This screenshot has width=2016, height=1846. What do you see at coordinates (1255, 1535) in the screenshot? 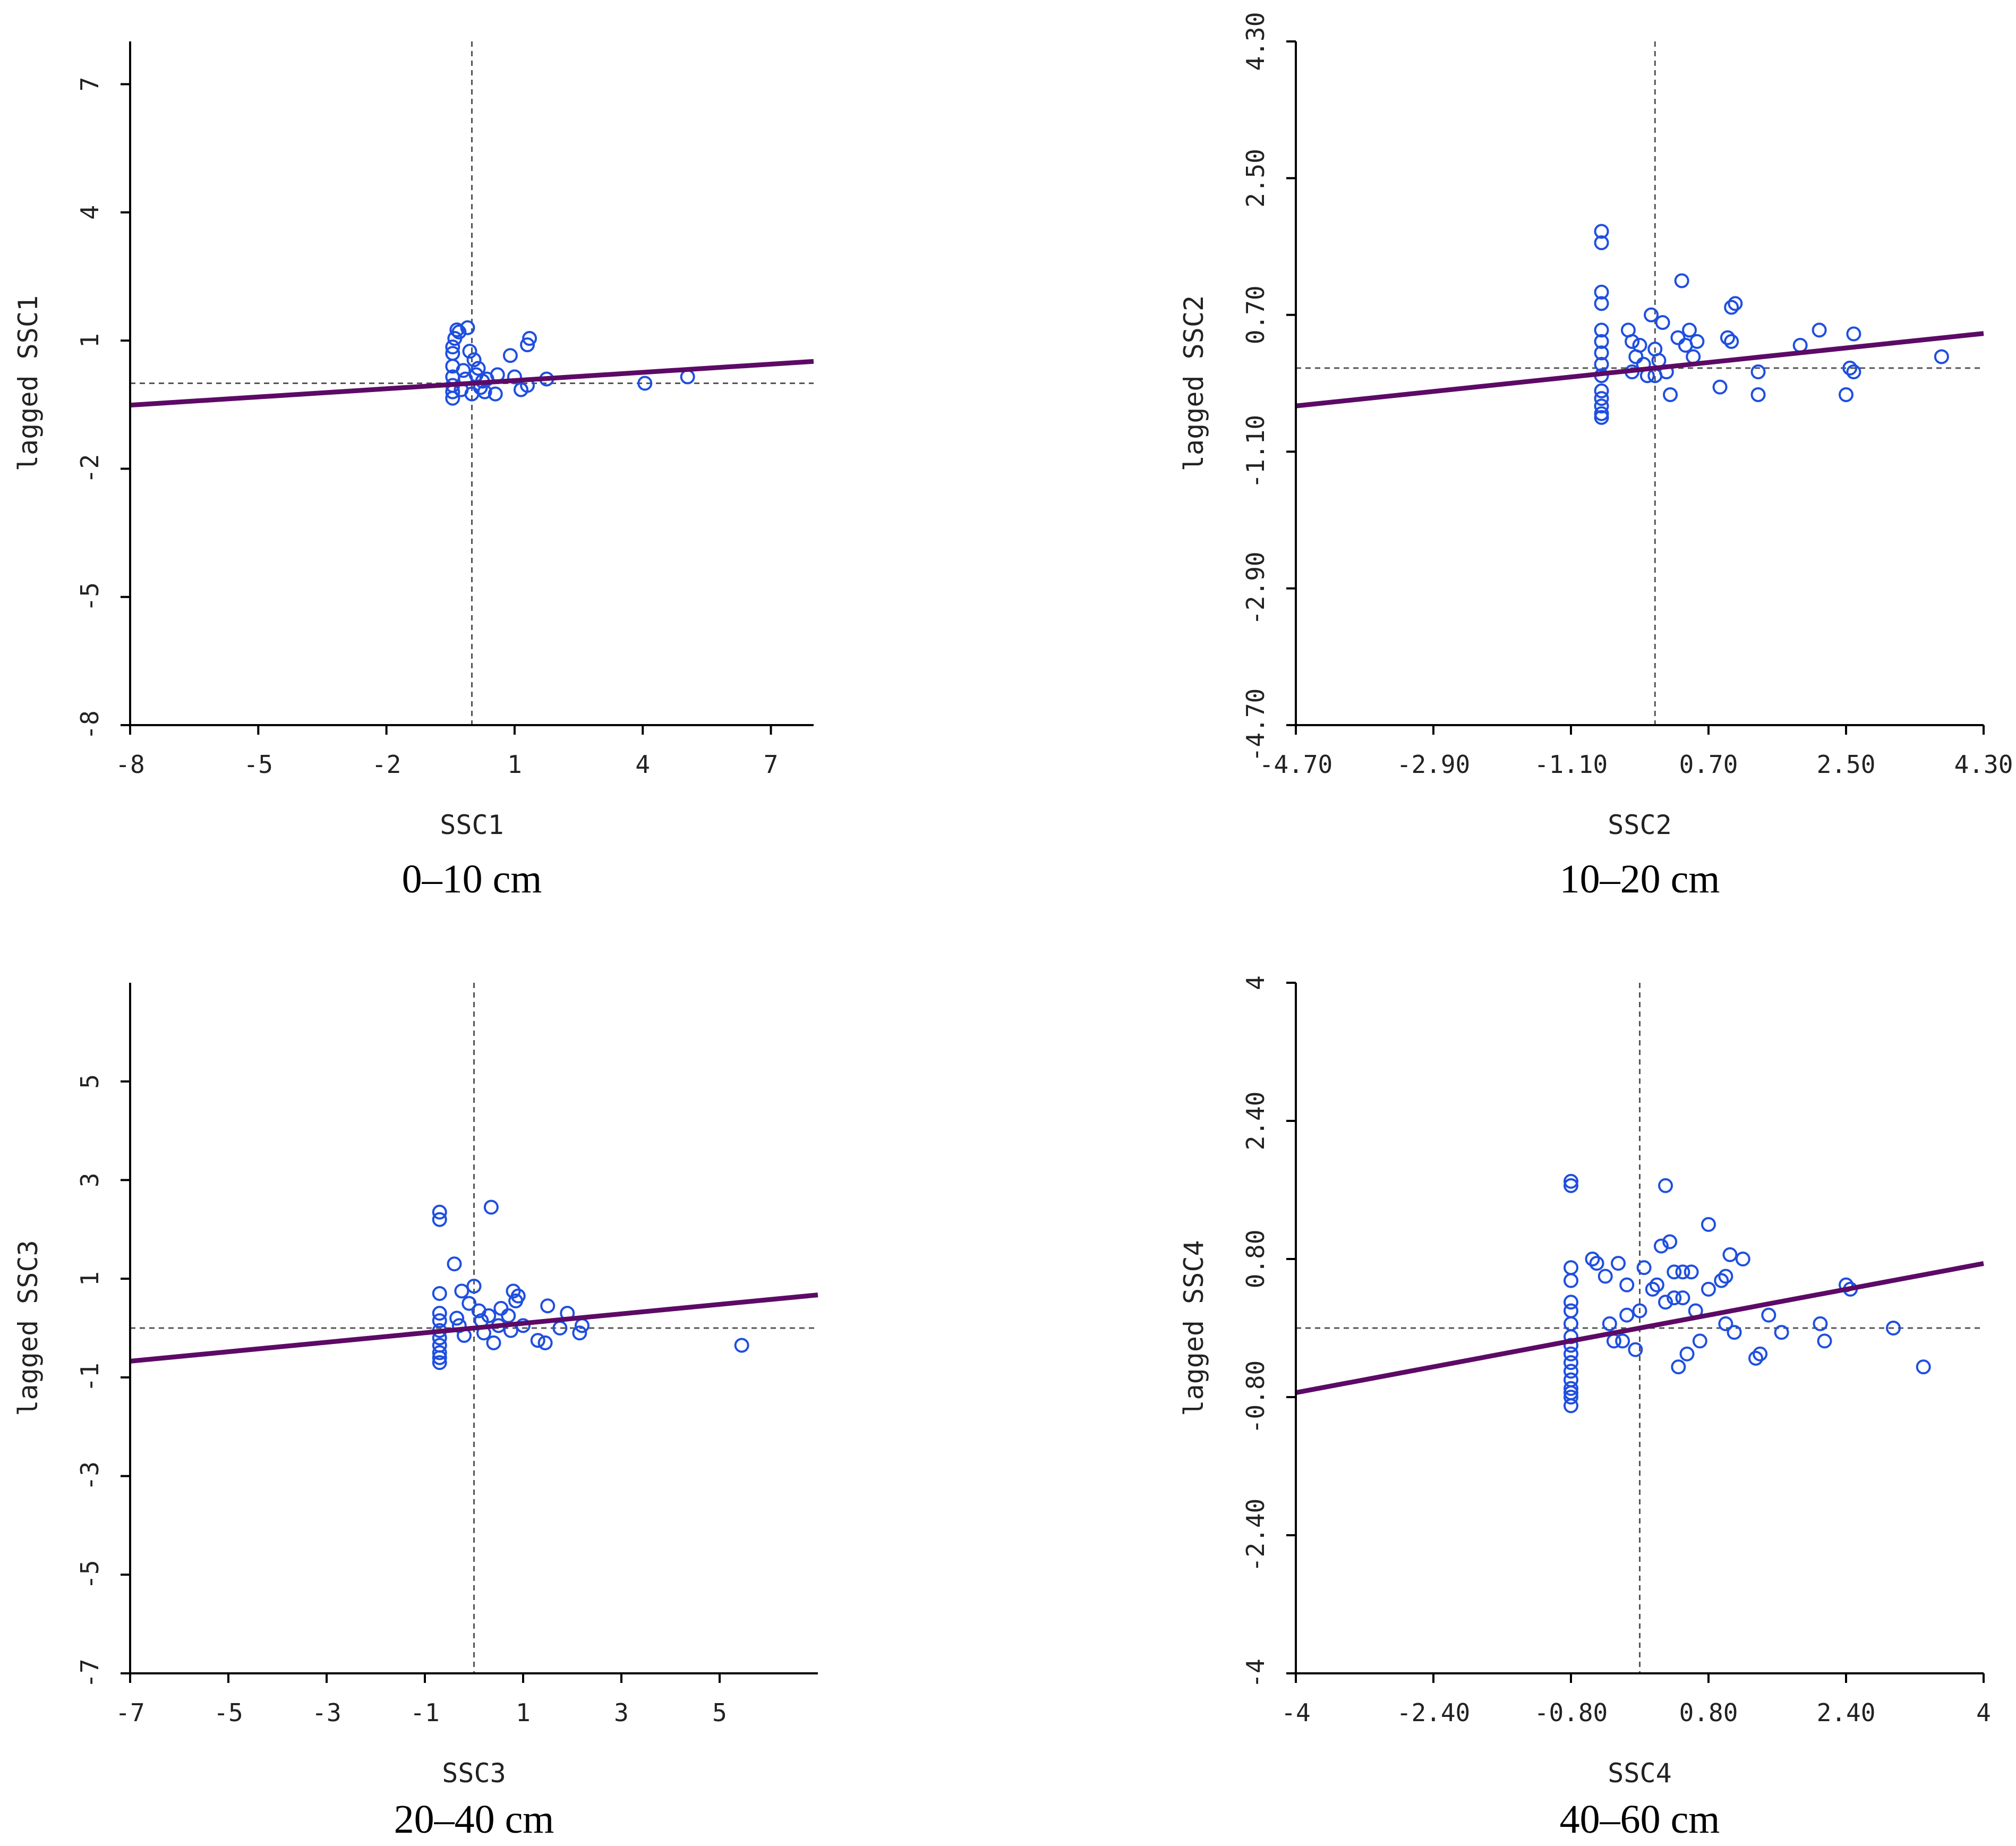
I see `y-tick-label: -2.40` at bounding box center [1255, 1535].